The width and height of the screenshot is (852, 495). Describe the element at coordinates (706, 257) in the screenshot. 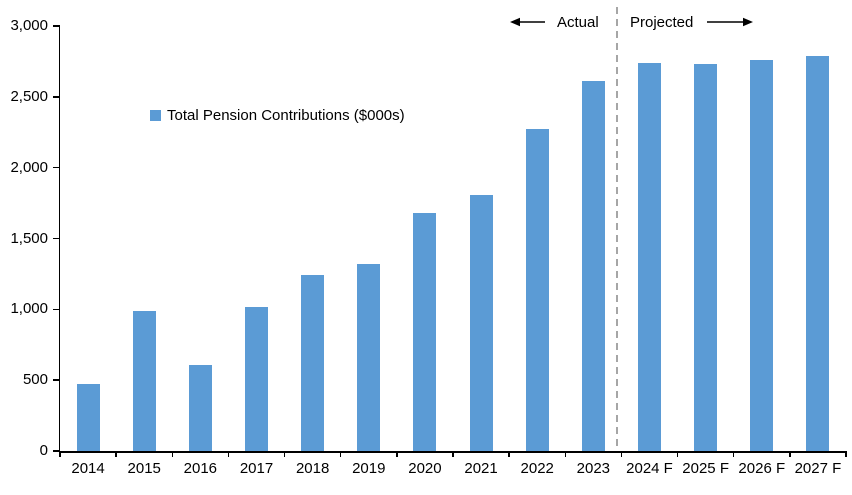

I see `bar-2025 F` at that location.